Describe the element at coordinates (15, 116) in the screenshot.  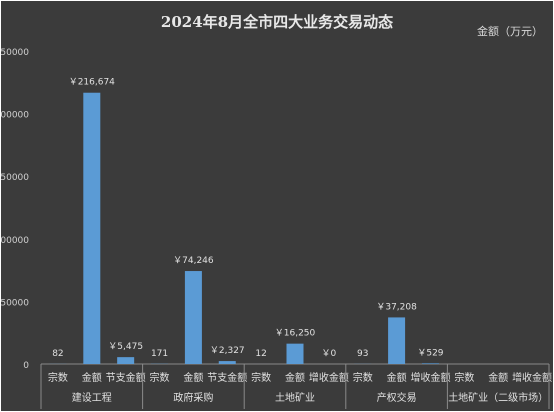
I see `y-tick-label: 200000` at that location.